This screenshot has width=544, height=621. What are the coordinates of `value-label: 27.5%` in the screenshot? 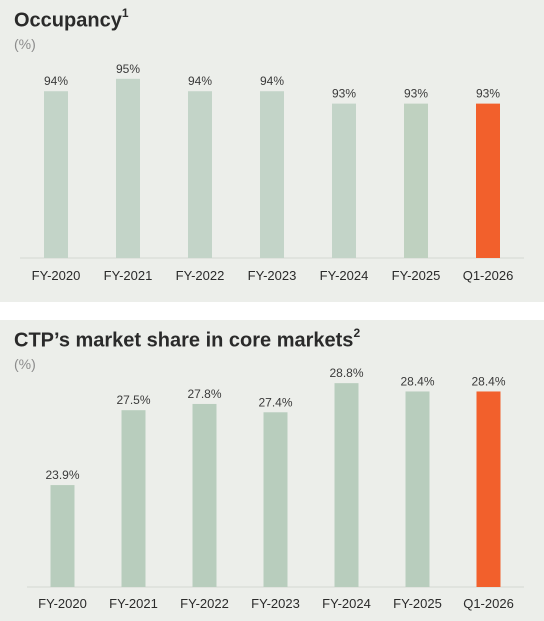 It's located at (133, 400).